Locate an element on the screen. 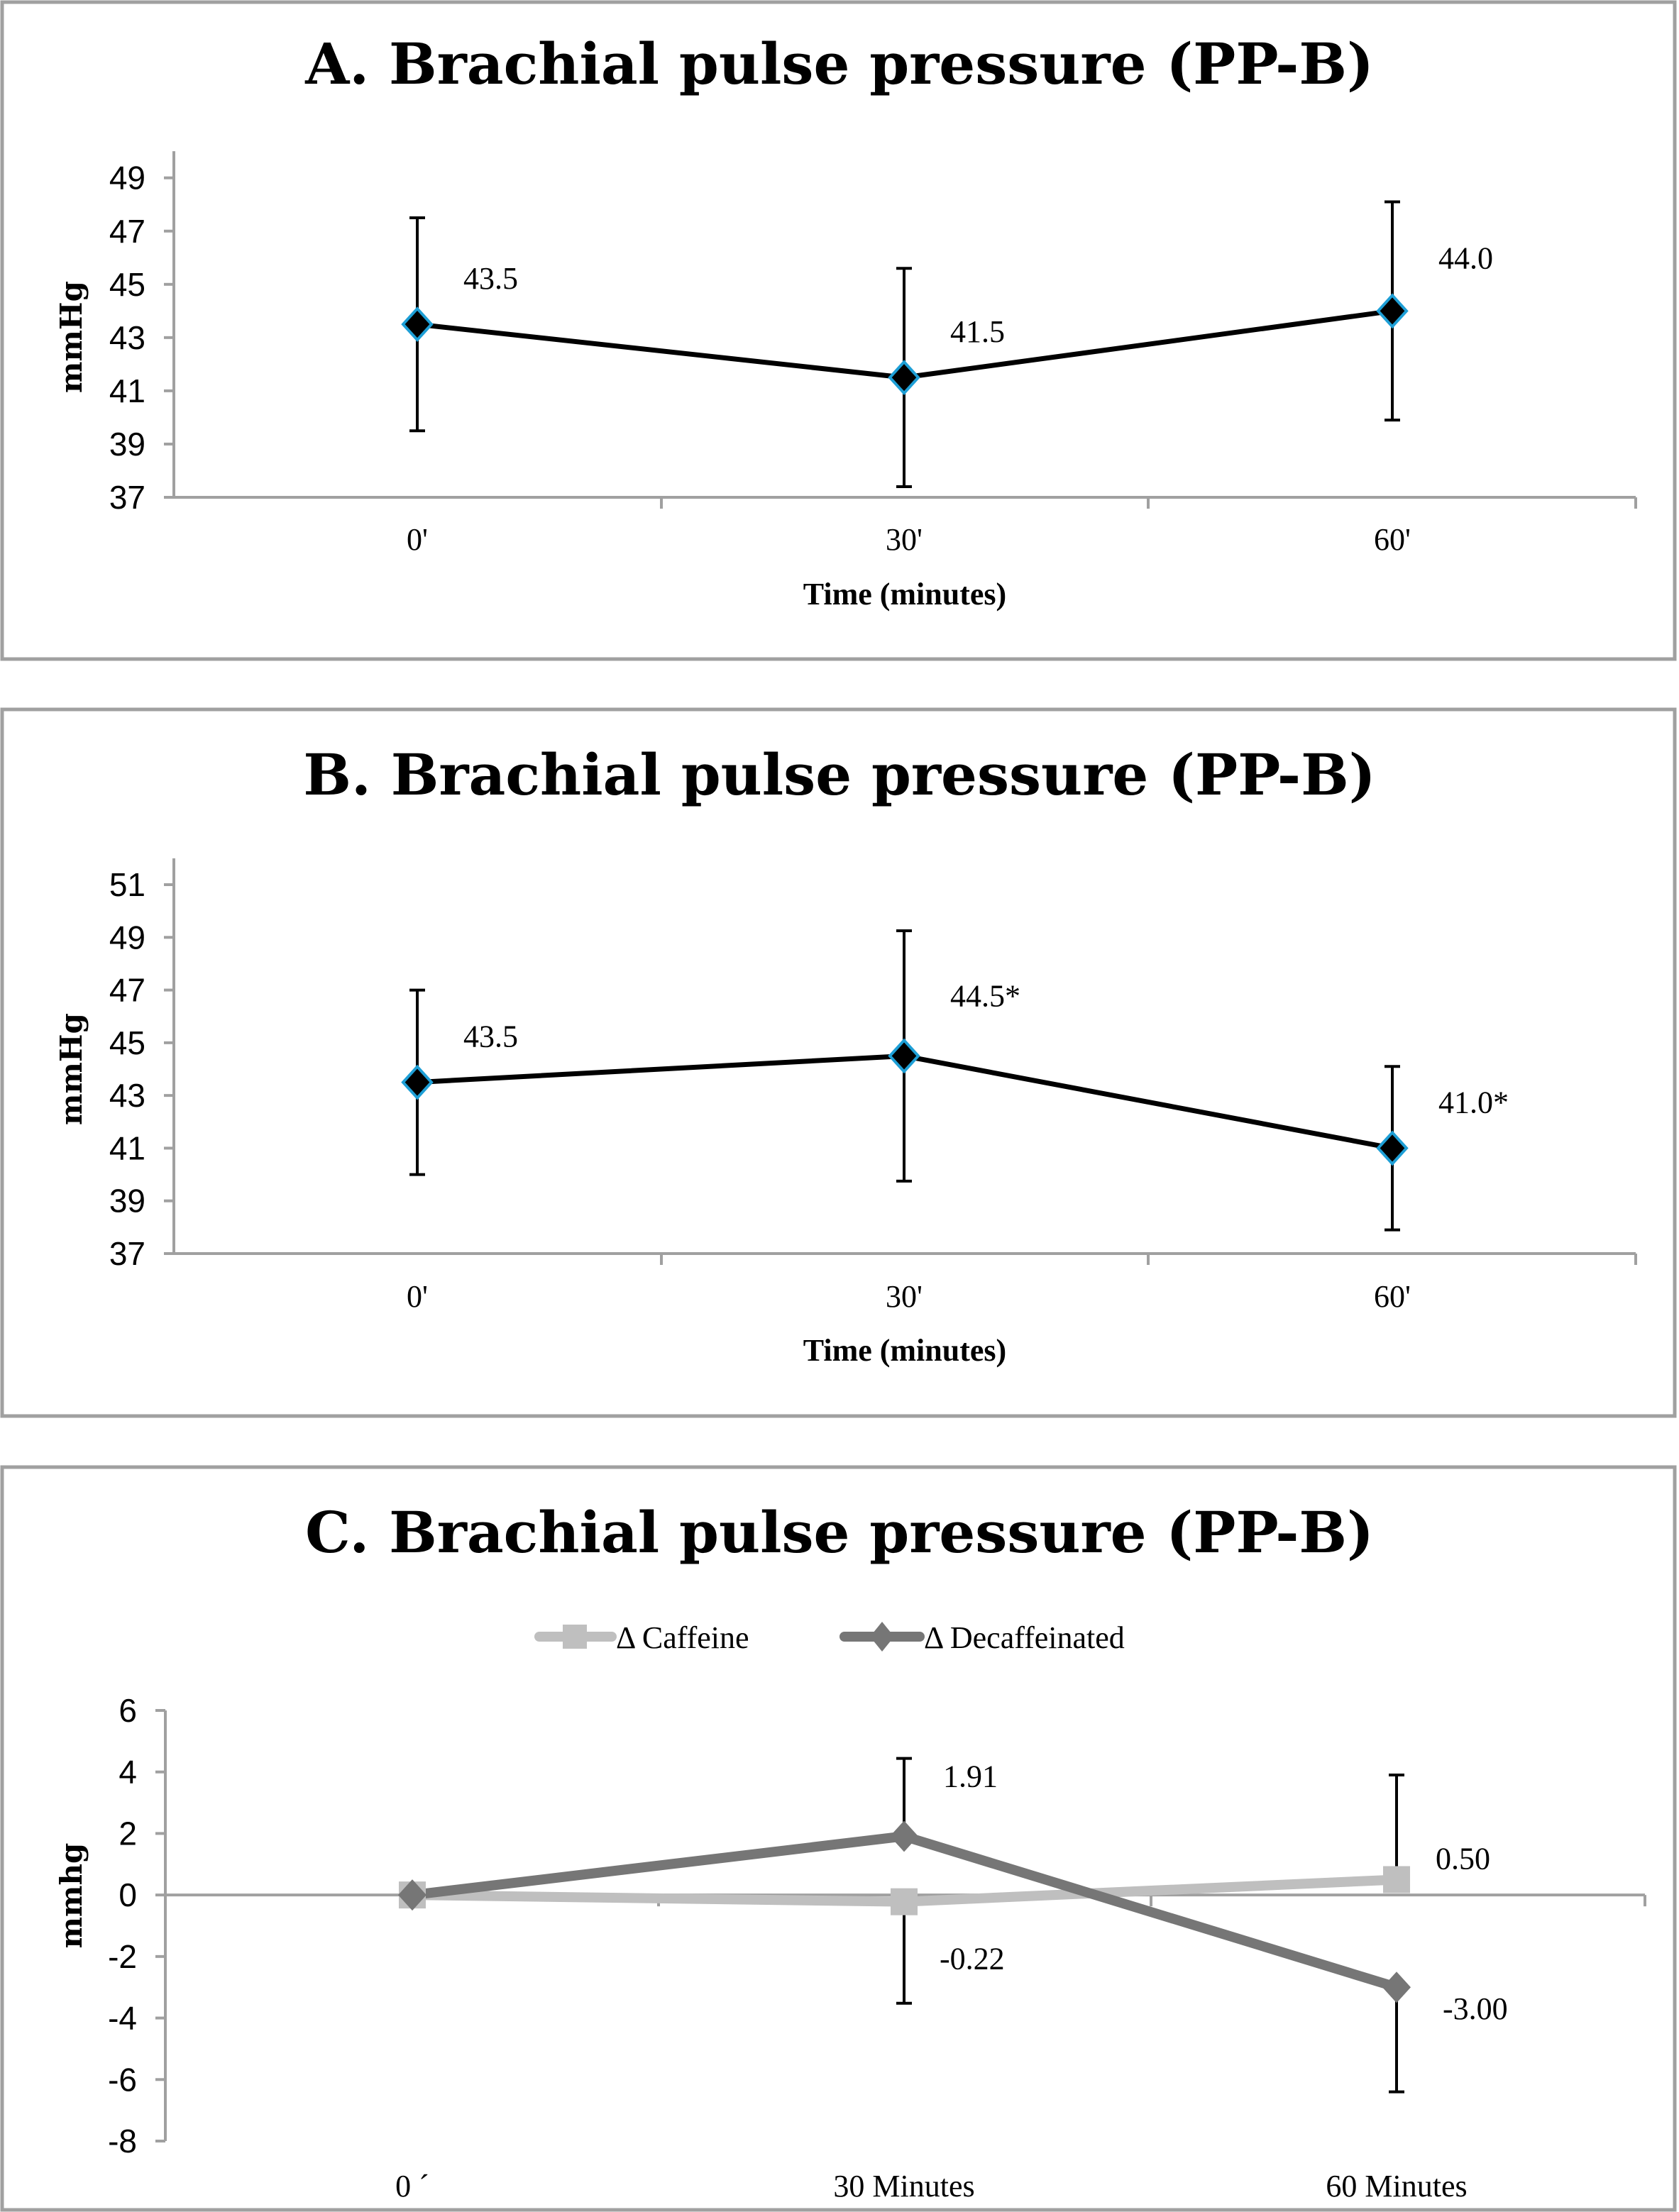  panel-c-legend: Δ Caffeine Δ Decaffeinated is located at coordinates (829, 1637).